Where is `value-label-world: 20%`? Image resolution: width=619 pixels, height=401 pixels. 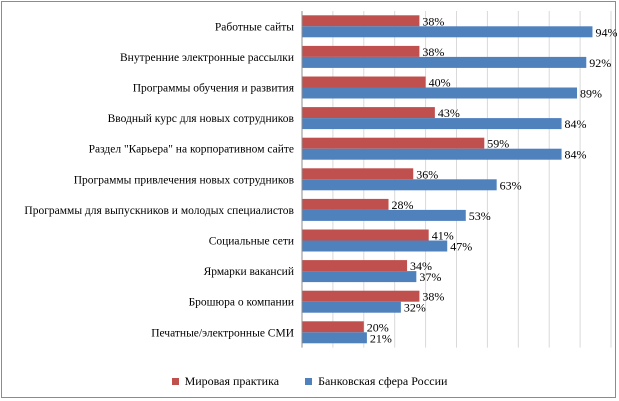
value-label-world: 20% is located at coordinates (378, 327).